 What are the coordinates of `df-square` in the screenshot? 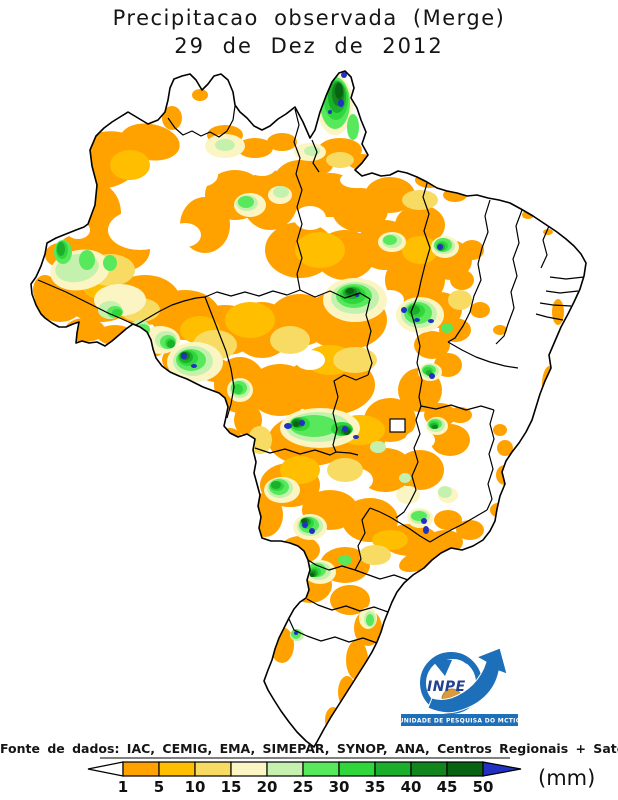 It's located at (397, 425).